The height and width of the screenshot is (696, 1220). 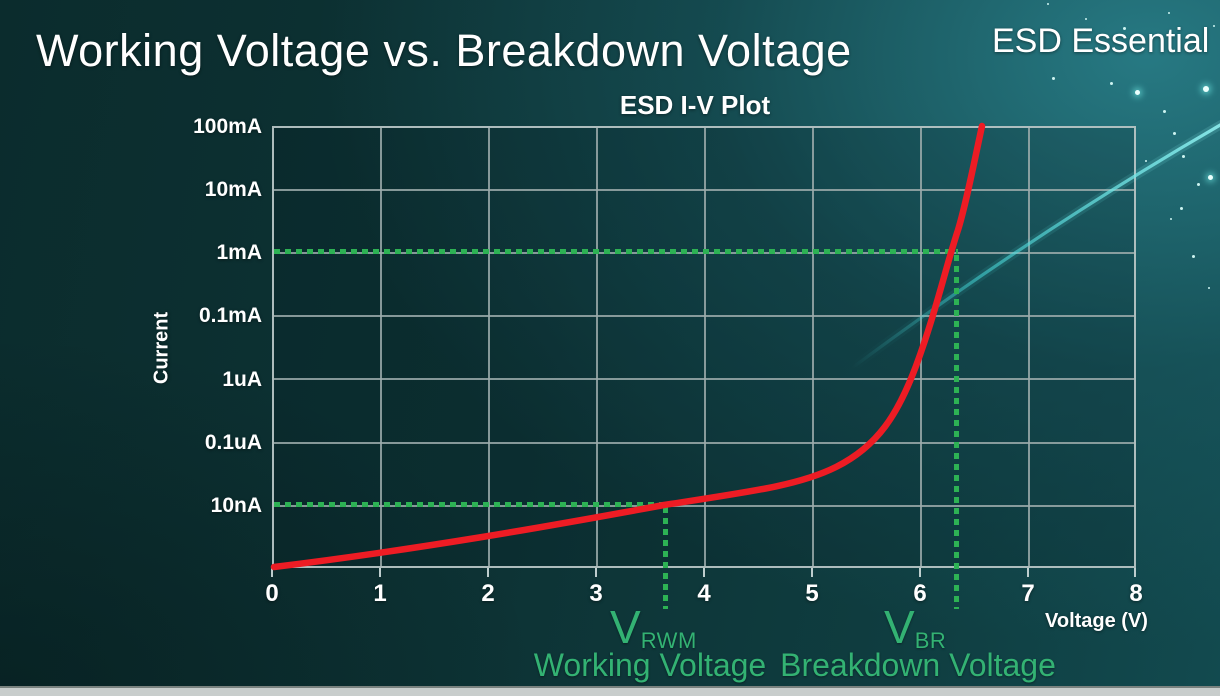 I want to click on x-tick-label: 0, so click(x=272, y=593).